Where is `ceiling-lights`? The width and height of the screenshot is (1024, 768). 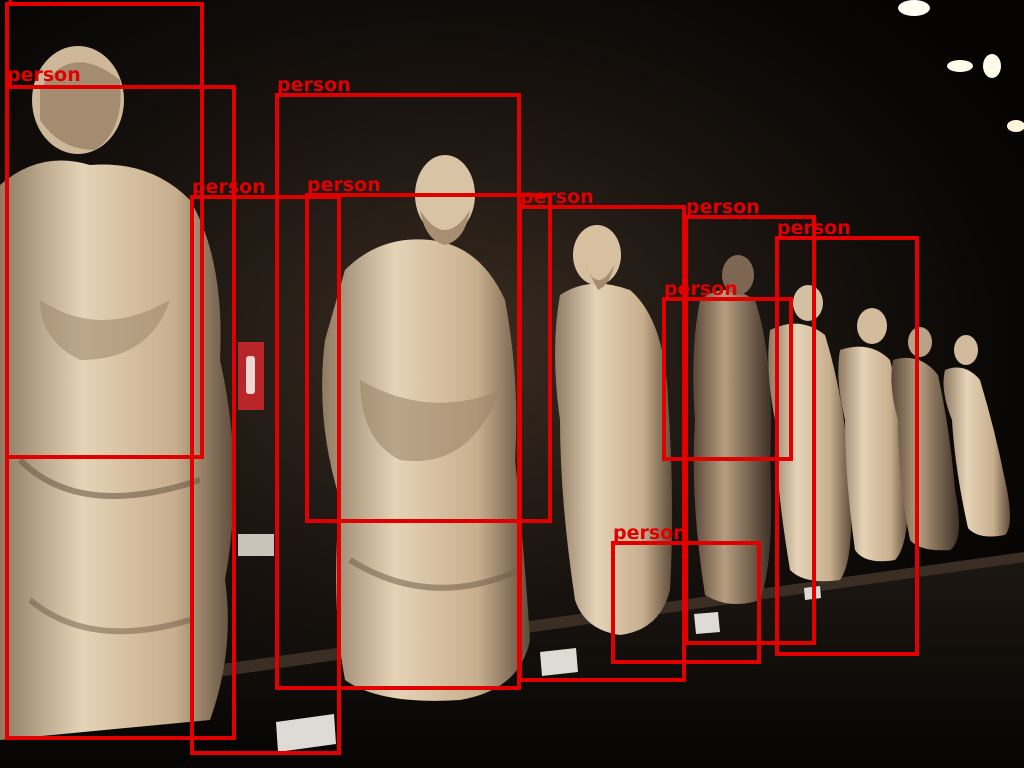
ceiling-lights is located at coordinates (961, 66).